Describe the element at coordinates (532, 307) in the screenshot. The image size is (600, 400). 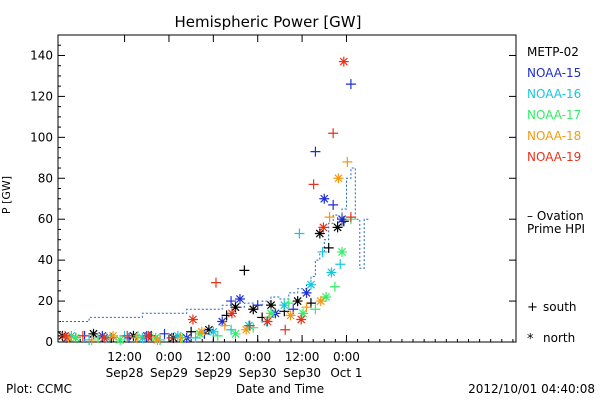
I see `south-marker-symbol: +` at that location.